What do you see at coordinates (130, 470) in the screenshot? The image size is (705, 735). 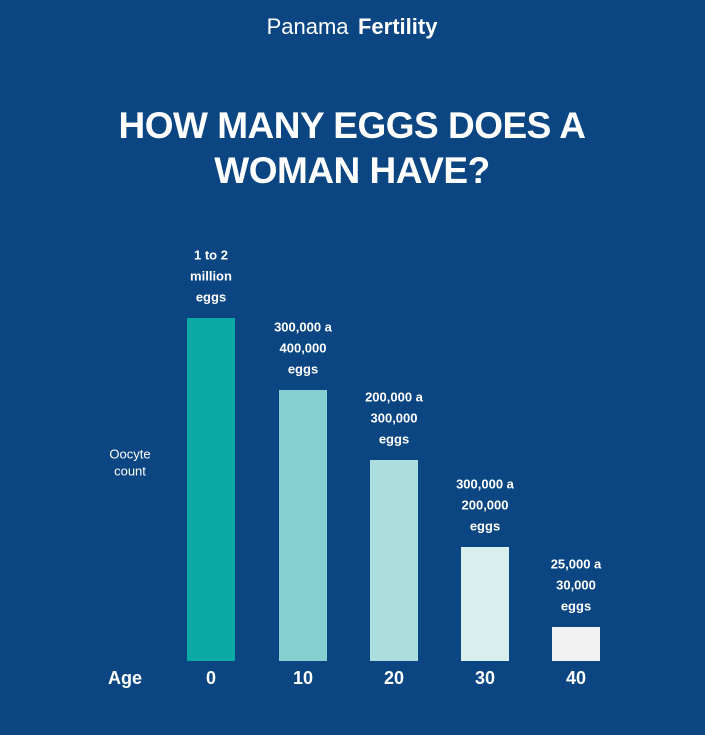 I see `y-label: count` at bounding box center [130, 470].